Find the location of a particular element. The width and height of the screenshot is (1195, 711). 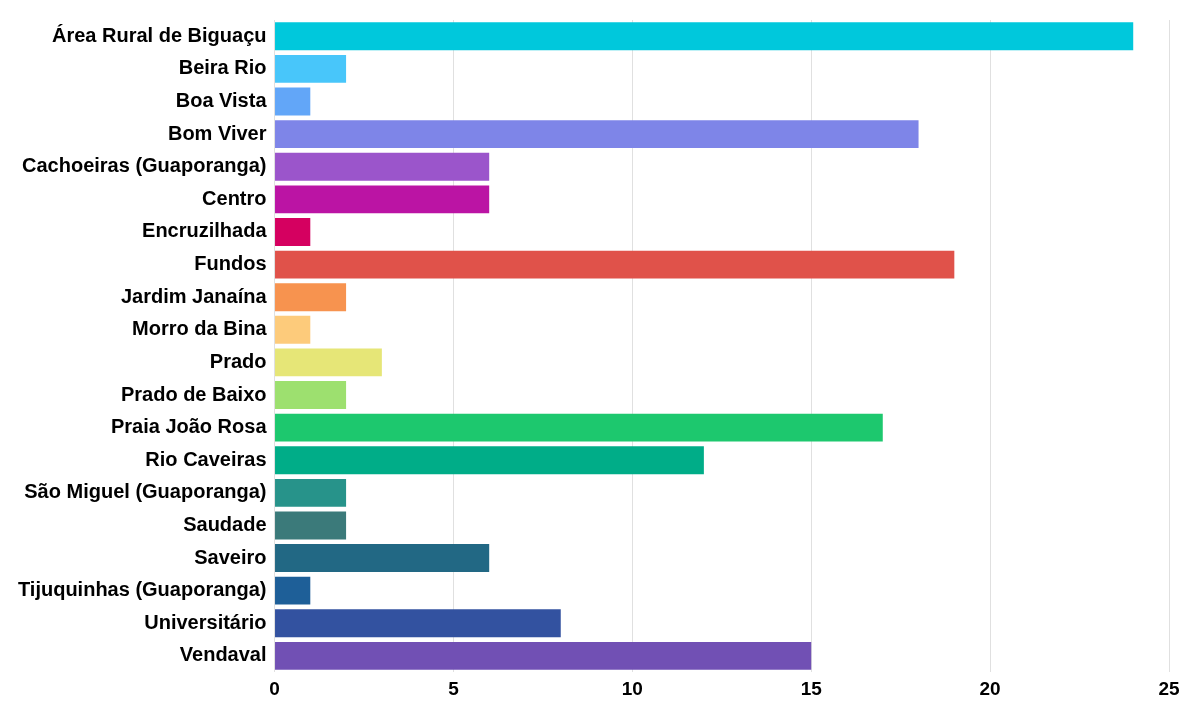

y-tick-label: São Miguel (Guaporanga) is located at coordinates (145, 491).